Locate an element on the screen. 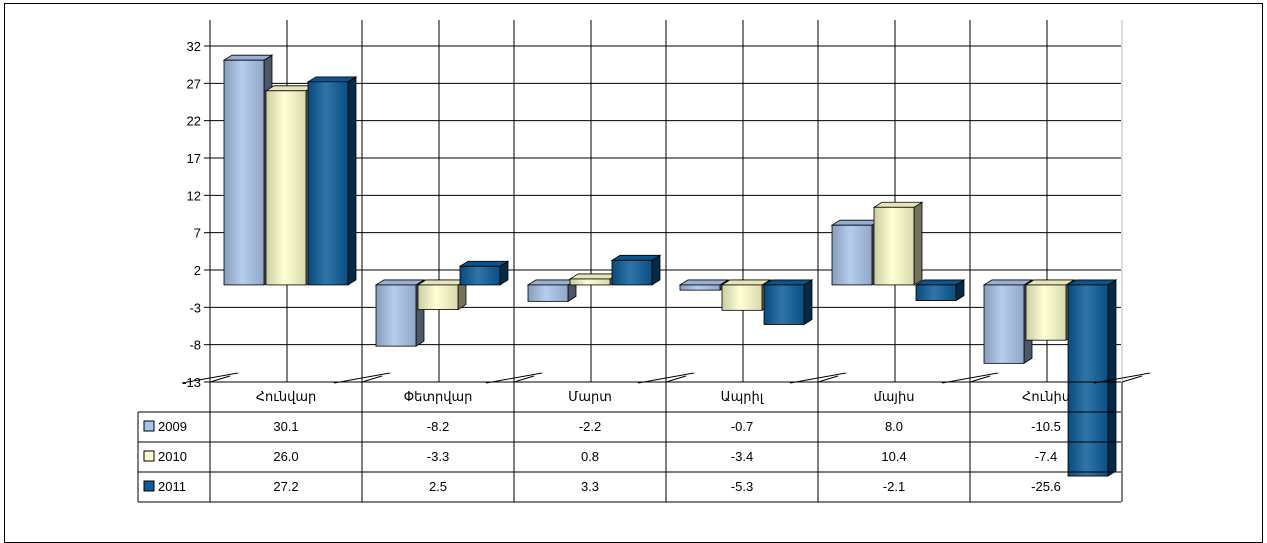 The image size is (1267, 543). x-category-label: Ապրիլ is located at coordinates (742, 397).